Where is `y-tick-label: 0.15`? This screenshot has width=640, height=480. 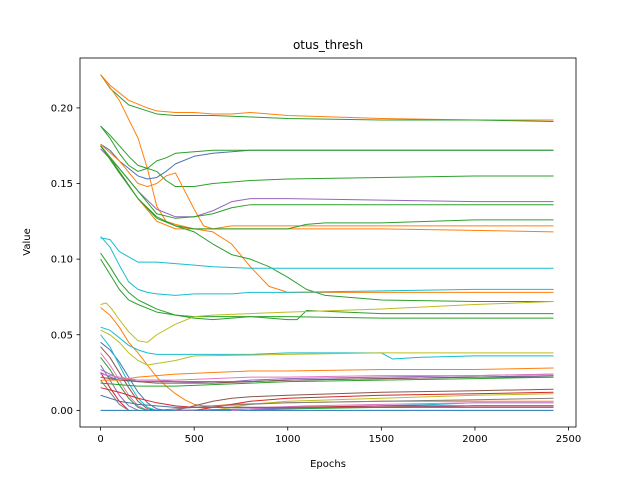 y-tick-label: 0.15 is located at coordinates (62, 184).